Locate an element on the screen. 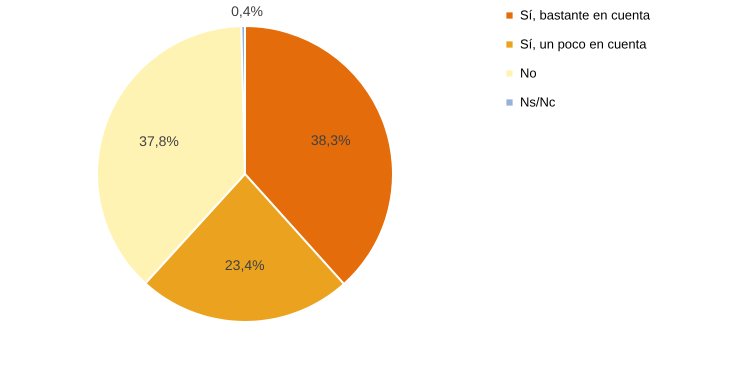 This screenshot has height=375, width=750. data-label: 38,3% is located at coordinates (330, 140).